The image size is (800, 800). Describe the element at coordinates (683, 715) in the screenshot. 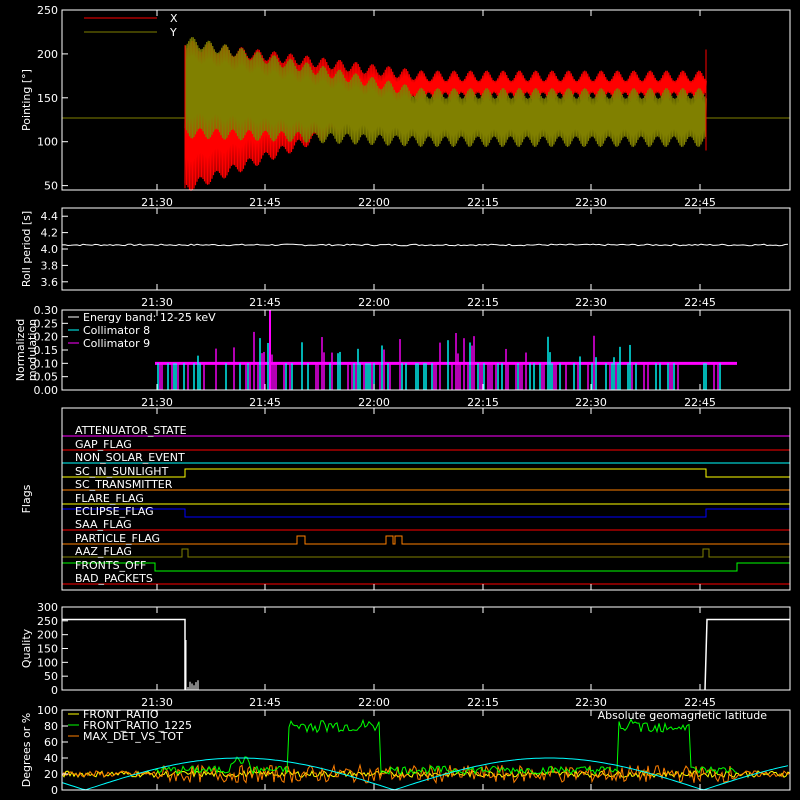

I see `legend-latitude-label: Absolute geomagnetic latitude` at that location.